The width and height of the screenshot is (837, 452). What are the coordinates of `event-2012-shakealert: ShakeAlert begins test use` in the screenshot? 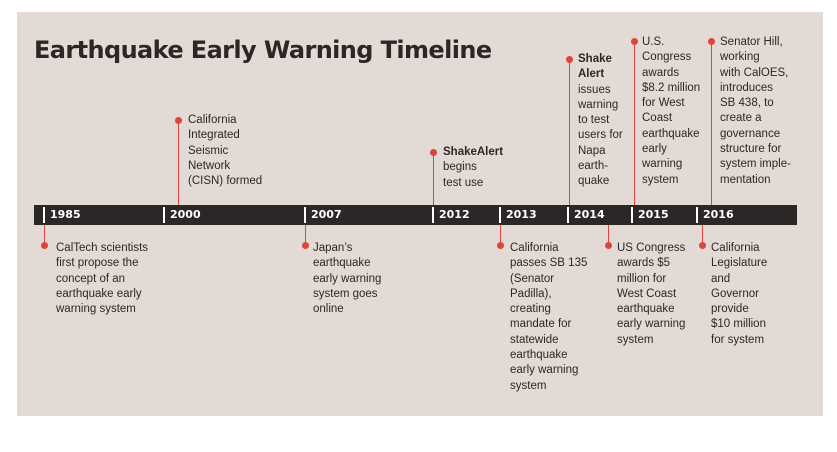 It's located at (473, 168).